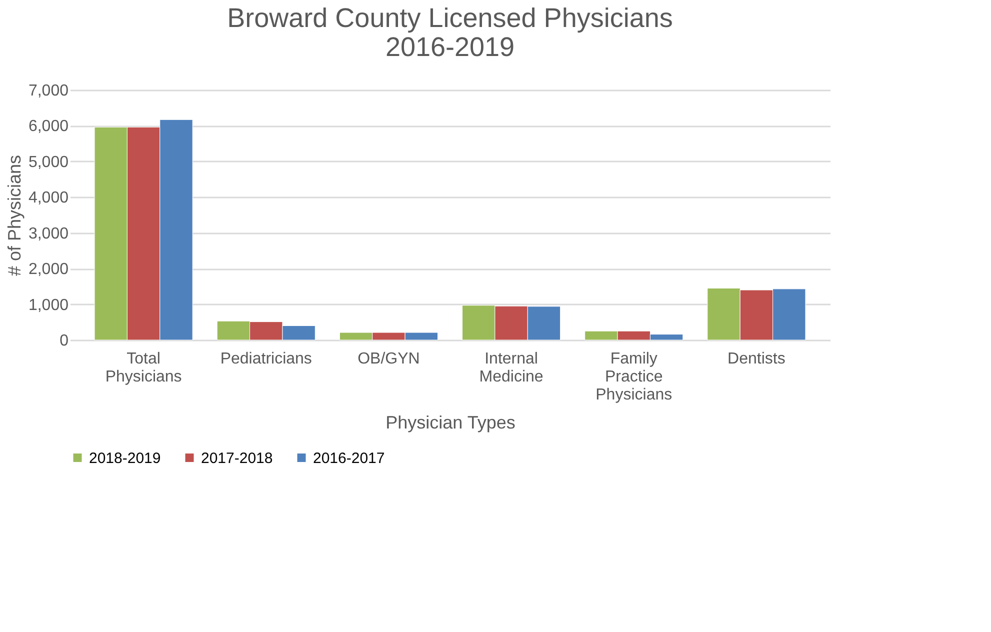 This screenshot has width=991, height=632. Describe the element at coordinates (634, 377) in the screenshot. I see `x-tick-label: Family Practice Physicians` at that location.